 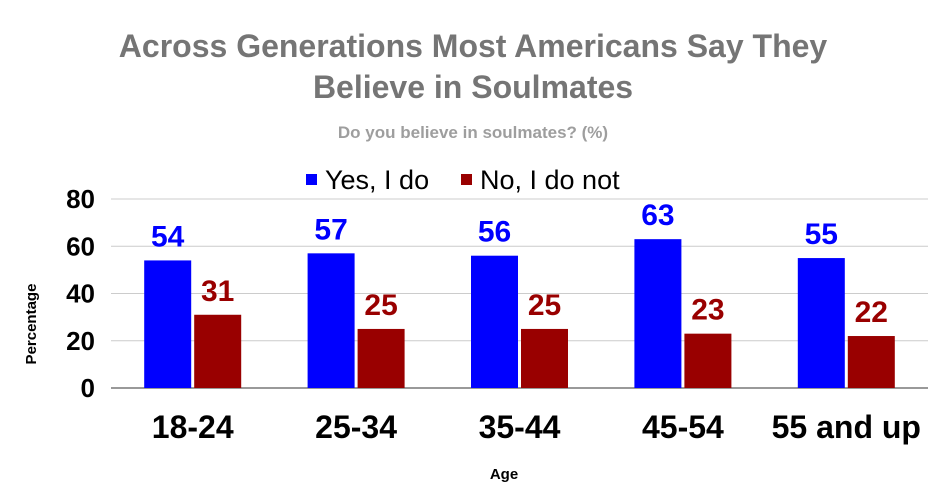 What do you see at coordinates (80, 199) in the screenshot?
I see `y-tick-label: 80` at bounding box center [80, 199].